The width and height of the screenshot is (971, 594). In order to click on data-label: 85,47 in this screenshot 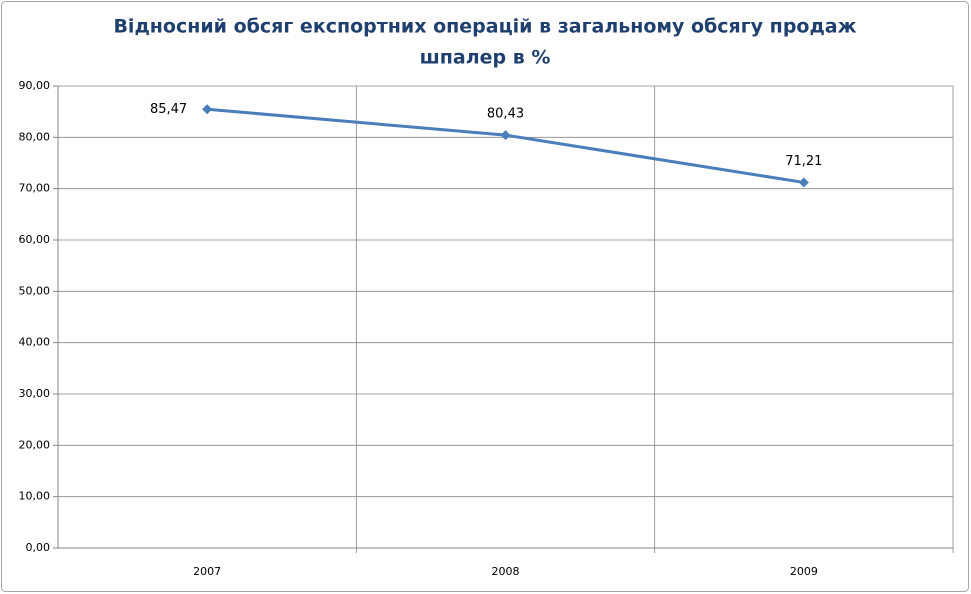, I will do `click(168, 109)`.